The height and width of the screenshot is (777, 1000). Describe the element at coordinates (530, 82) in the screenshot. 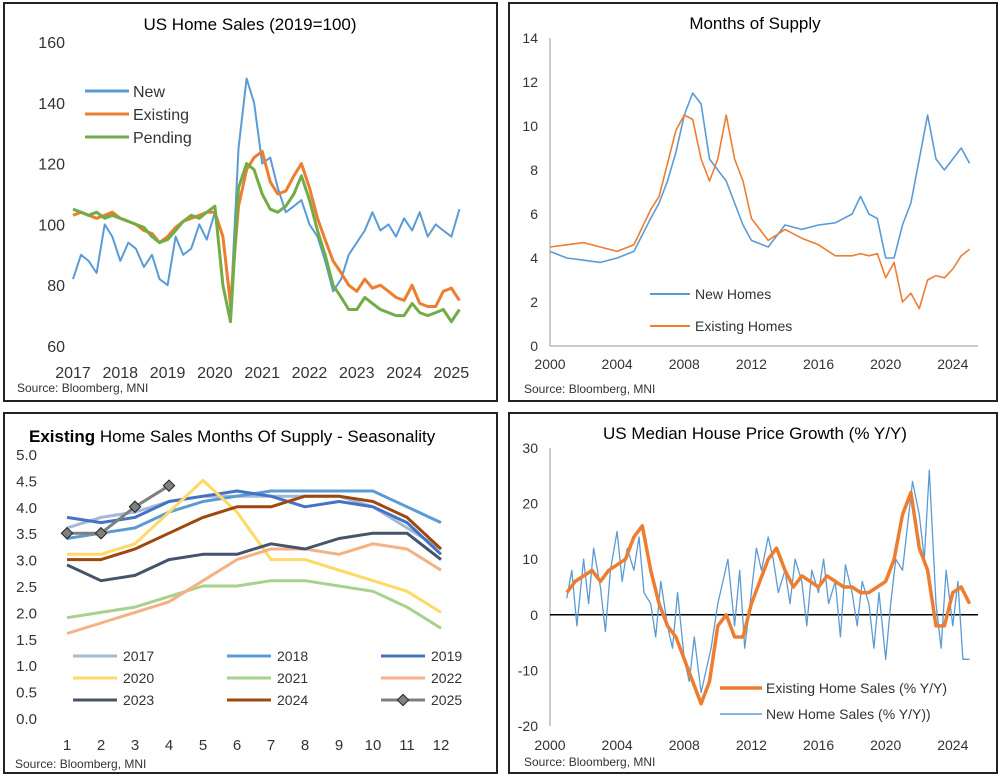

I see `y-tick-label: 12` at that location.